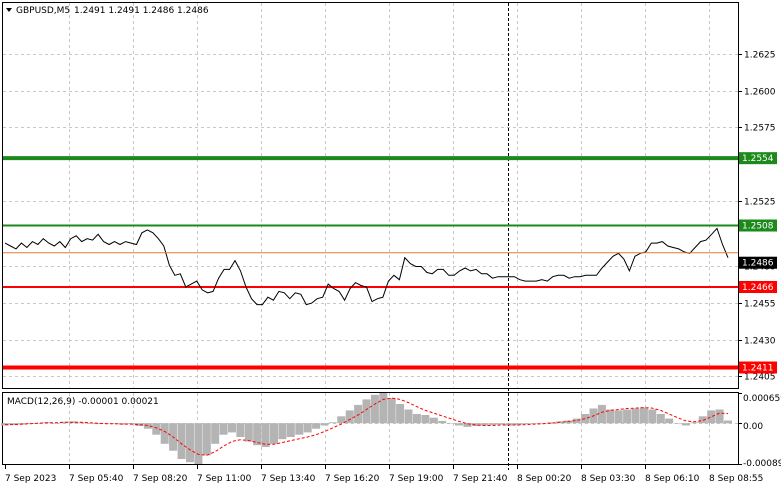  I want to click on ohlc-values: 1.2491 1.2491 1.2486 1.2486, so click(141, 11).